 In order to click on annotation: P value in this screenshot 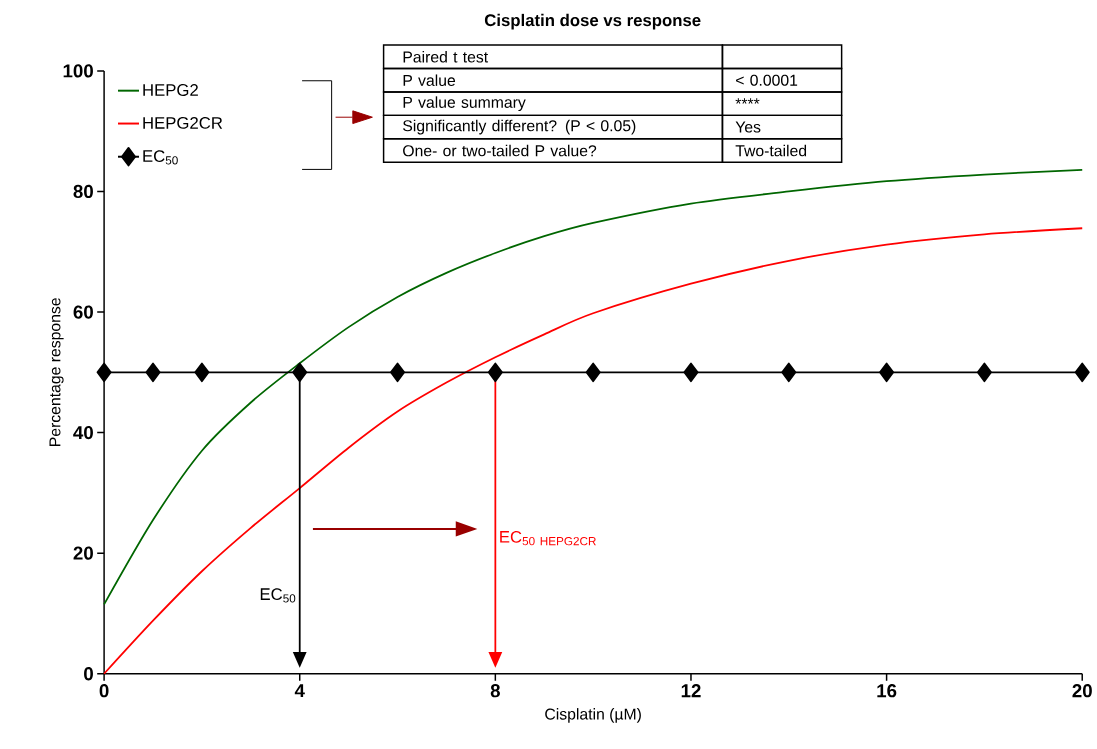, I will do `click(429, 80)`.